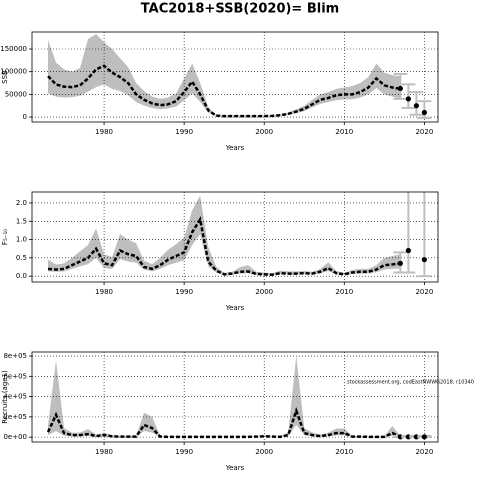 The height and width of the screenshot is (480, 480). Describe the element at coordinates (21, 276) in the screenshot. I see `y-tick-label: 0.0` at that location.